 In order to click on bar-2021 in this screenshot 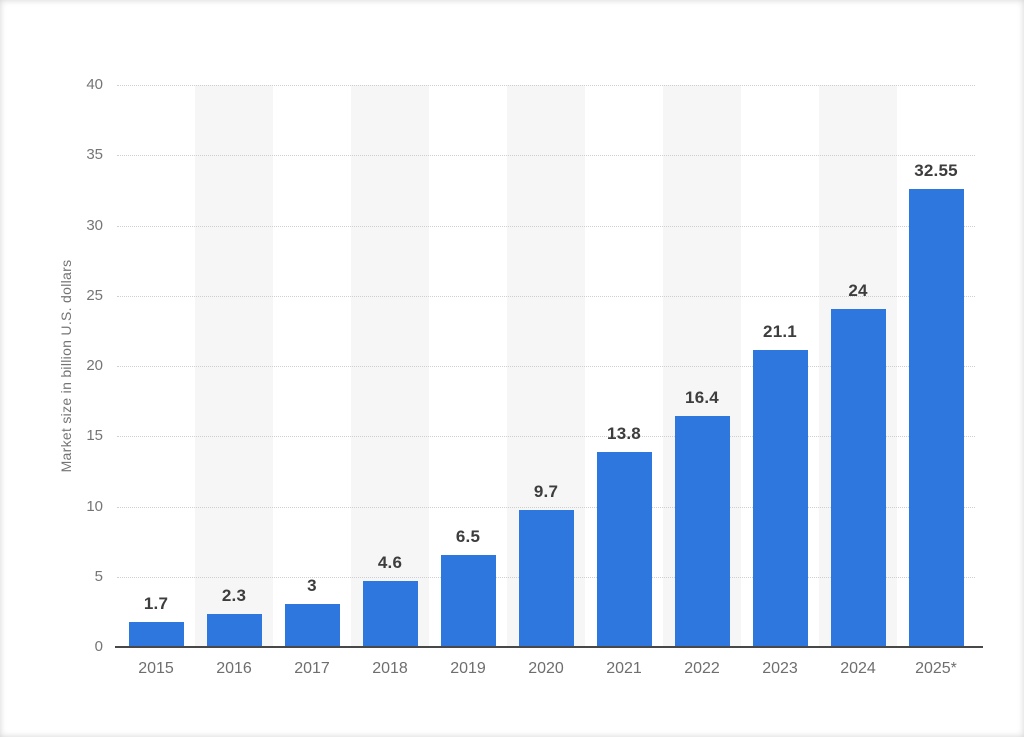, I will do `click(624, 549)`.